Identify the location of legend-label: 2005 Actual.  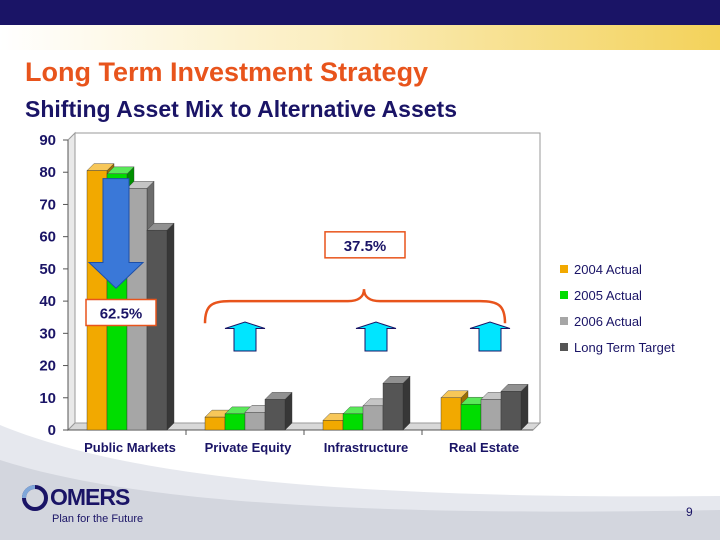
(608, 295).